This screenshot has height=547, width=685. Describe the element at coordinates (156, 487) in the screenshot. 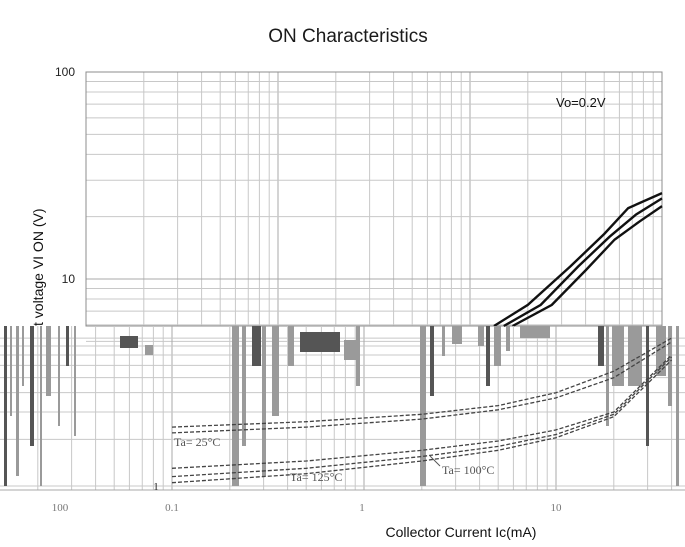

I see `y-tick-label-1: 1` at that location.